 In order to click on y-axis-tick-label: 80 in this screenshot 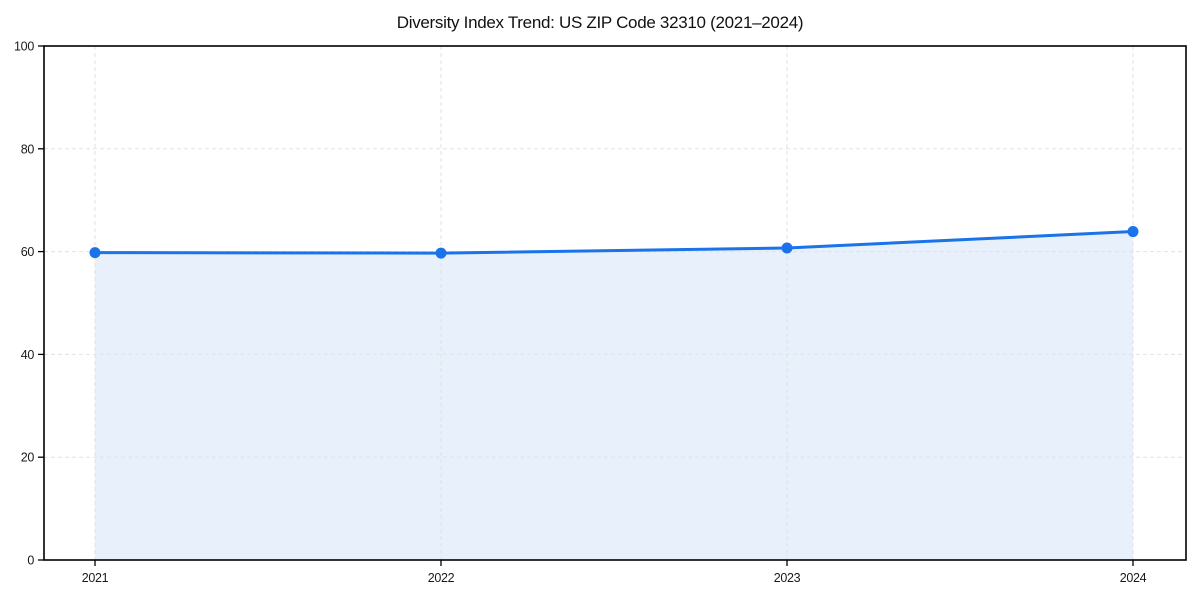, I will do `click(28, 149)`.